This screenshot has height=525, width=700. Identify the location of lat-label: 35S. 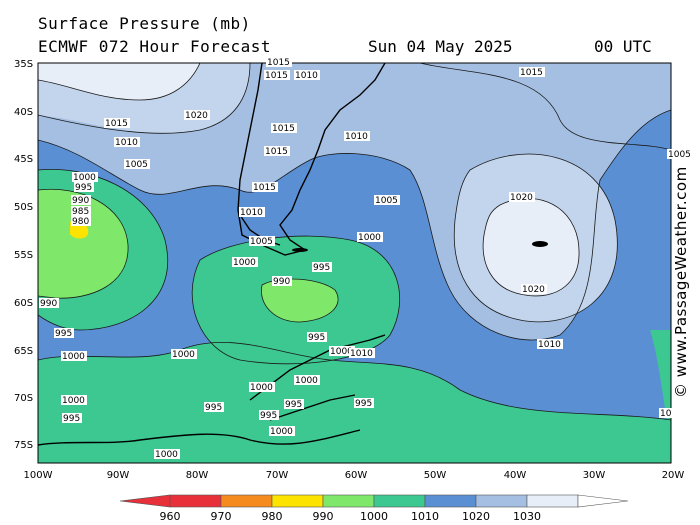
(23, 64).